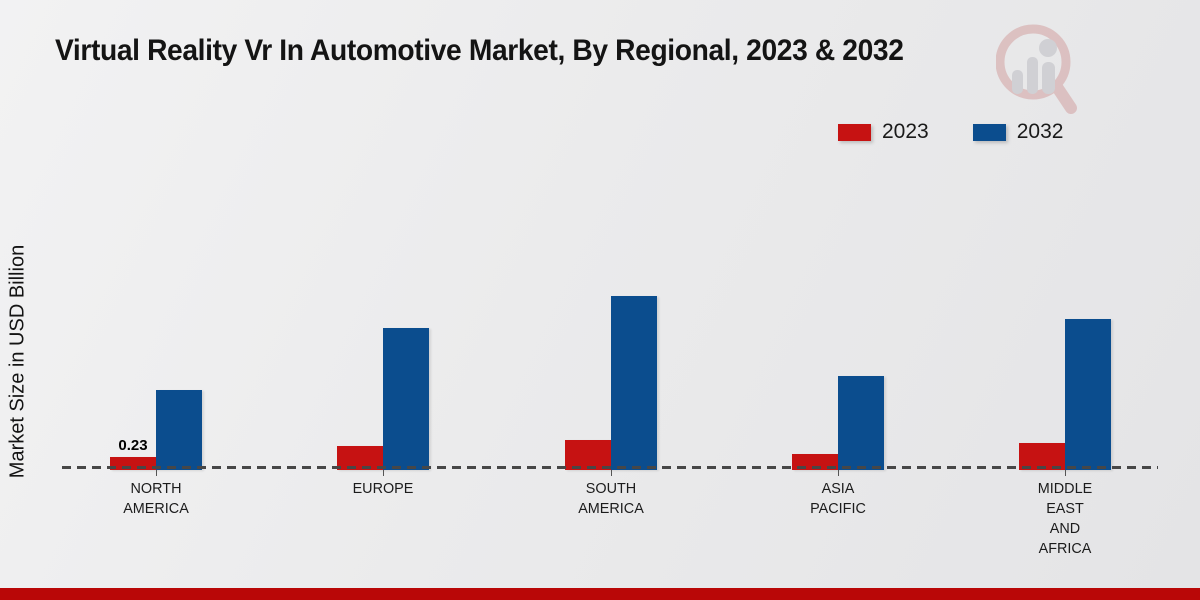 This screenshot has width=1200, height=600. What do you see at coordinates (1040, 131) in the screenshot?
I see `legend-label-2032: 2032` at bounding box center [1040, 131].